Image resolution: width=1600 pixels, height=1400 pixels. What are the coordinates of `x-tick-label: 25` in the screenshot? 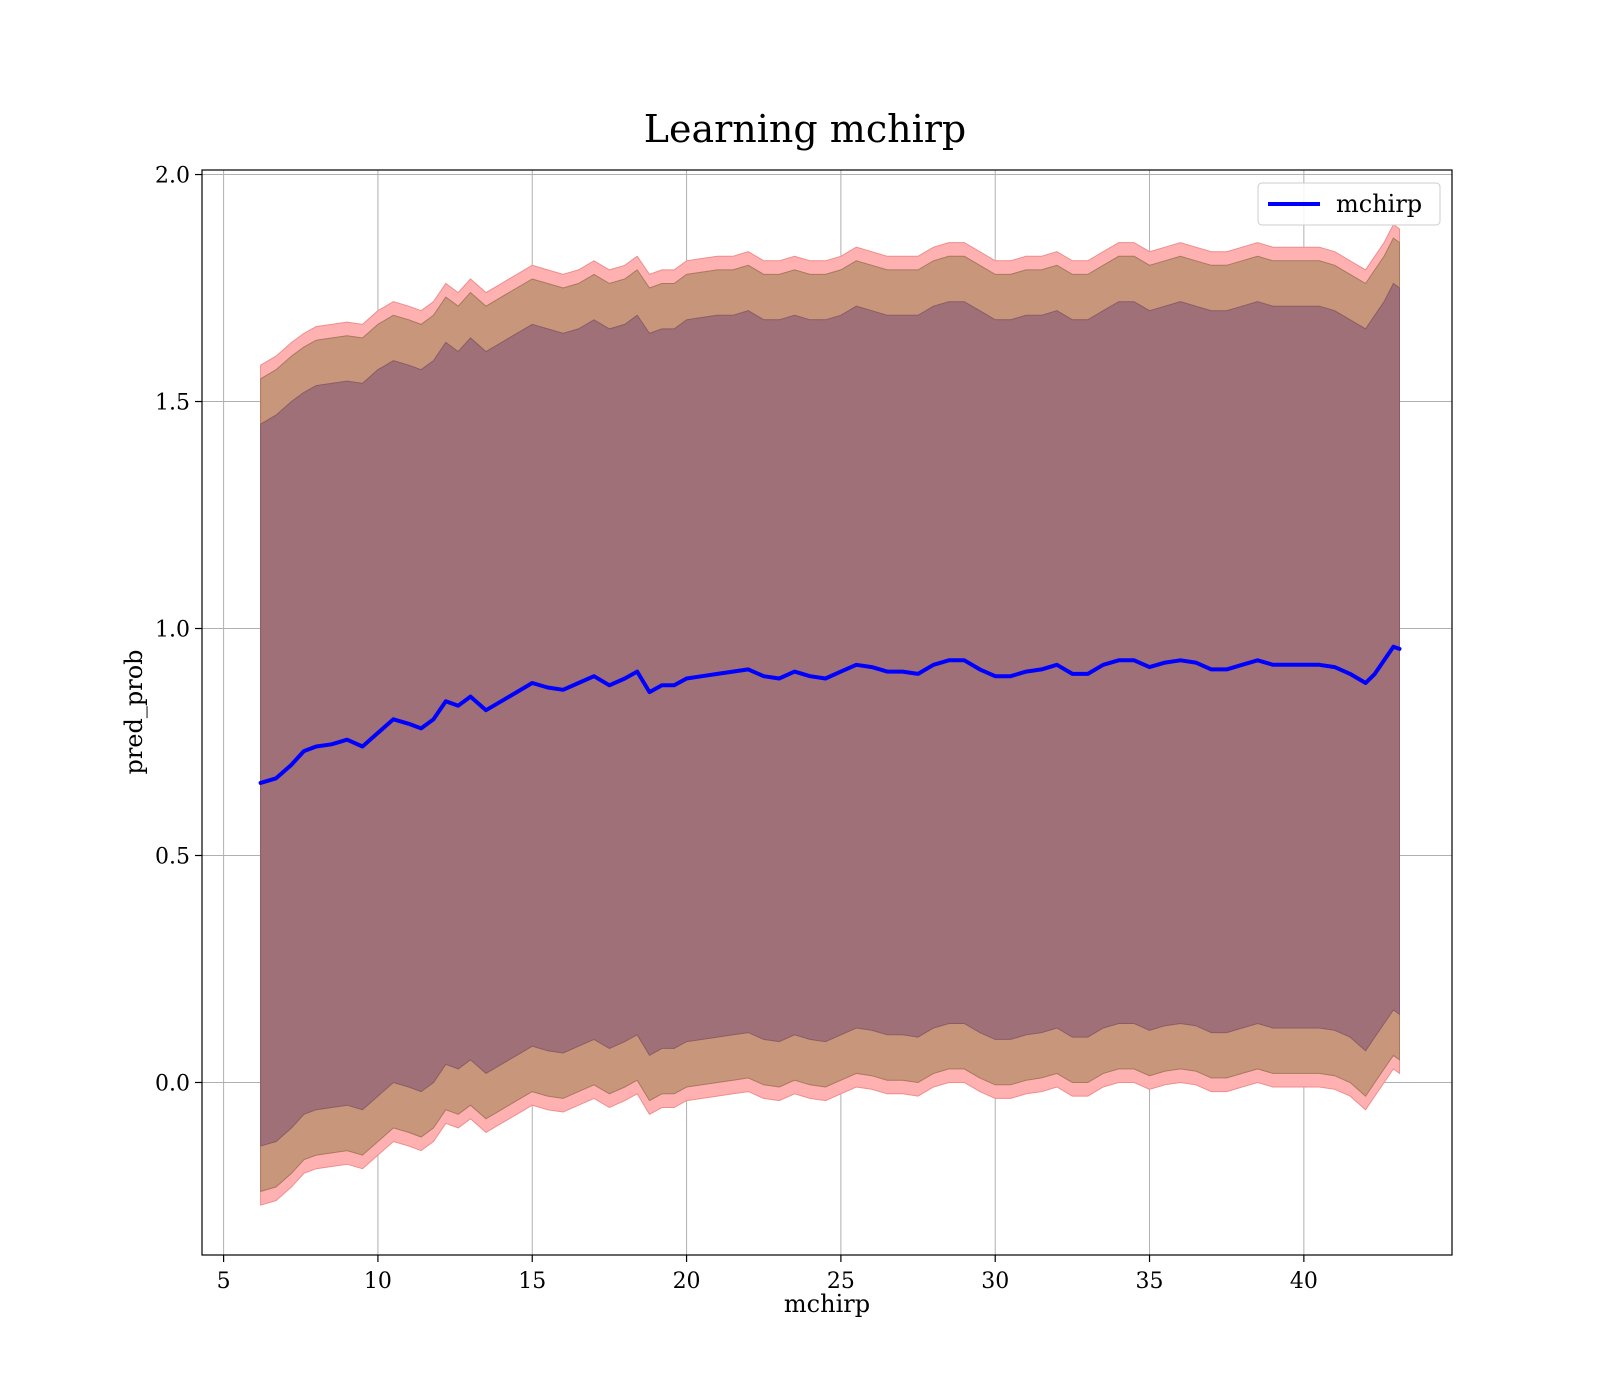 It's located at (841, 1281).